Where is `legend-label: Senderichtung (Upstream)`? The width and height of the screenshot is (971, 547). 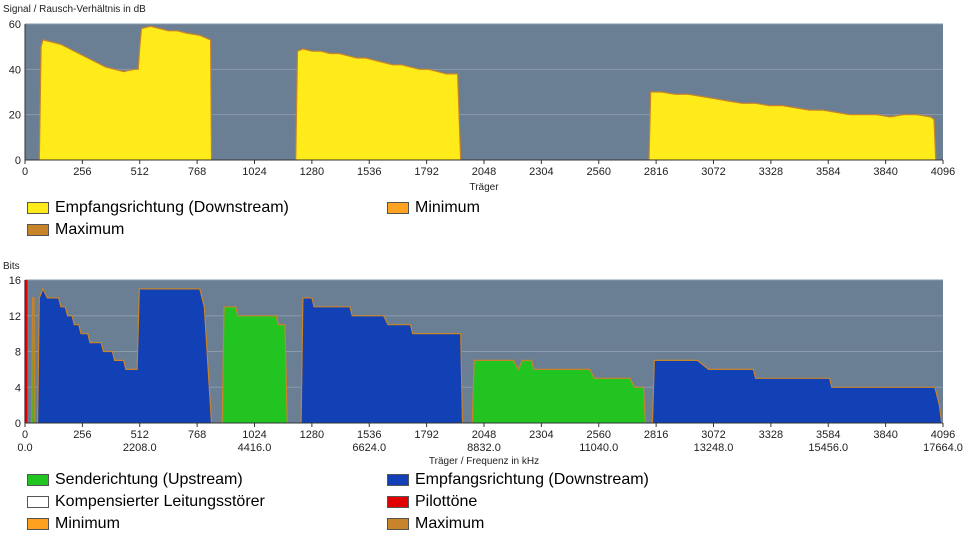 legend-label: Senderichtung (Upstream) is located at coordinates (149, 479).